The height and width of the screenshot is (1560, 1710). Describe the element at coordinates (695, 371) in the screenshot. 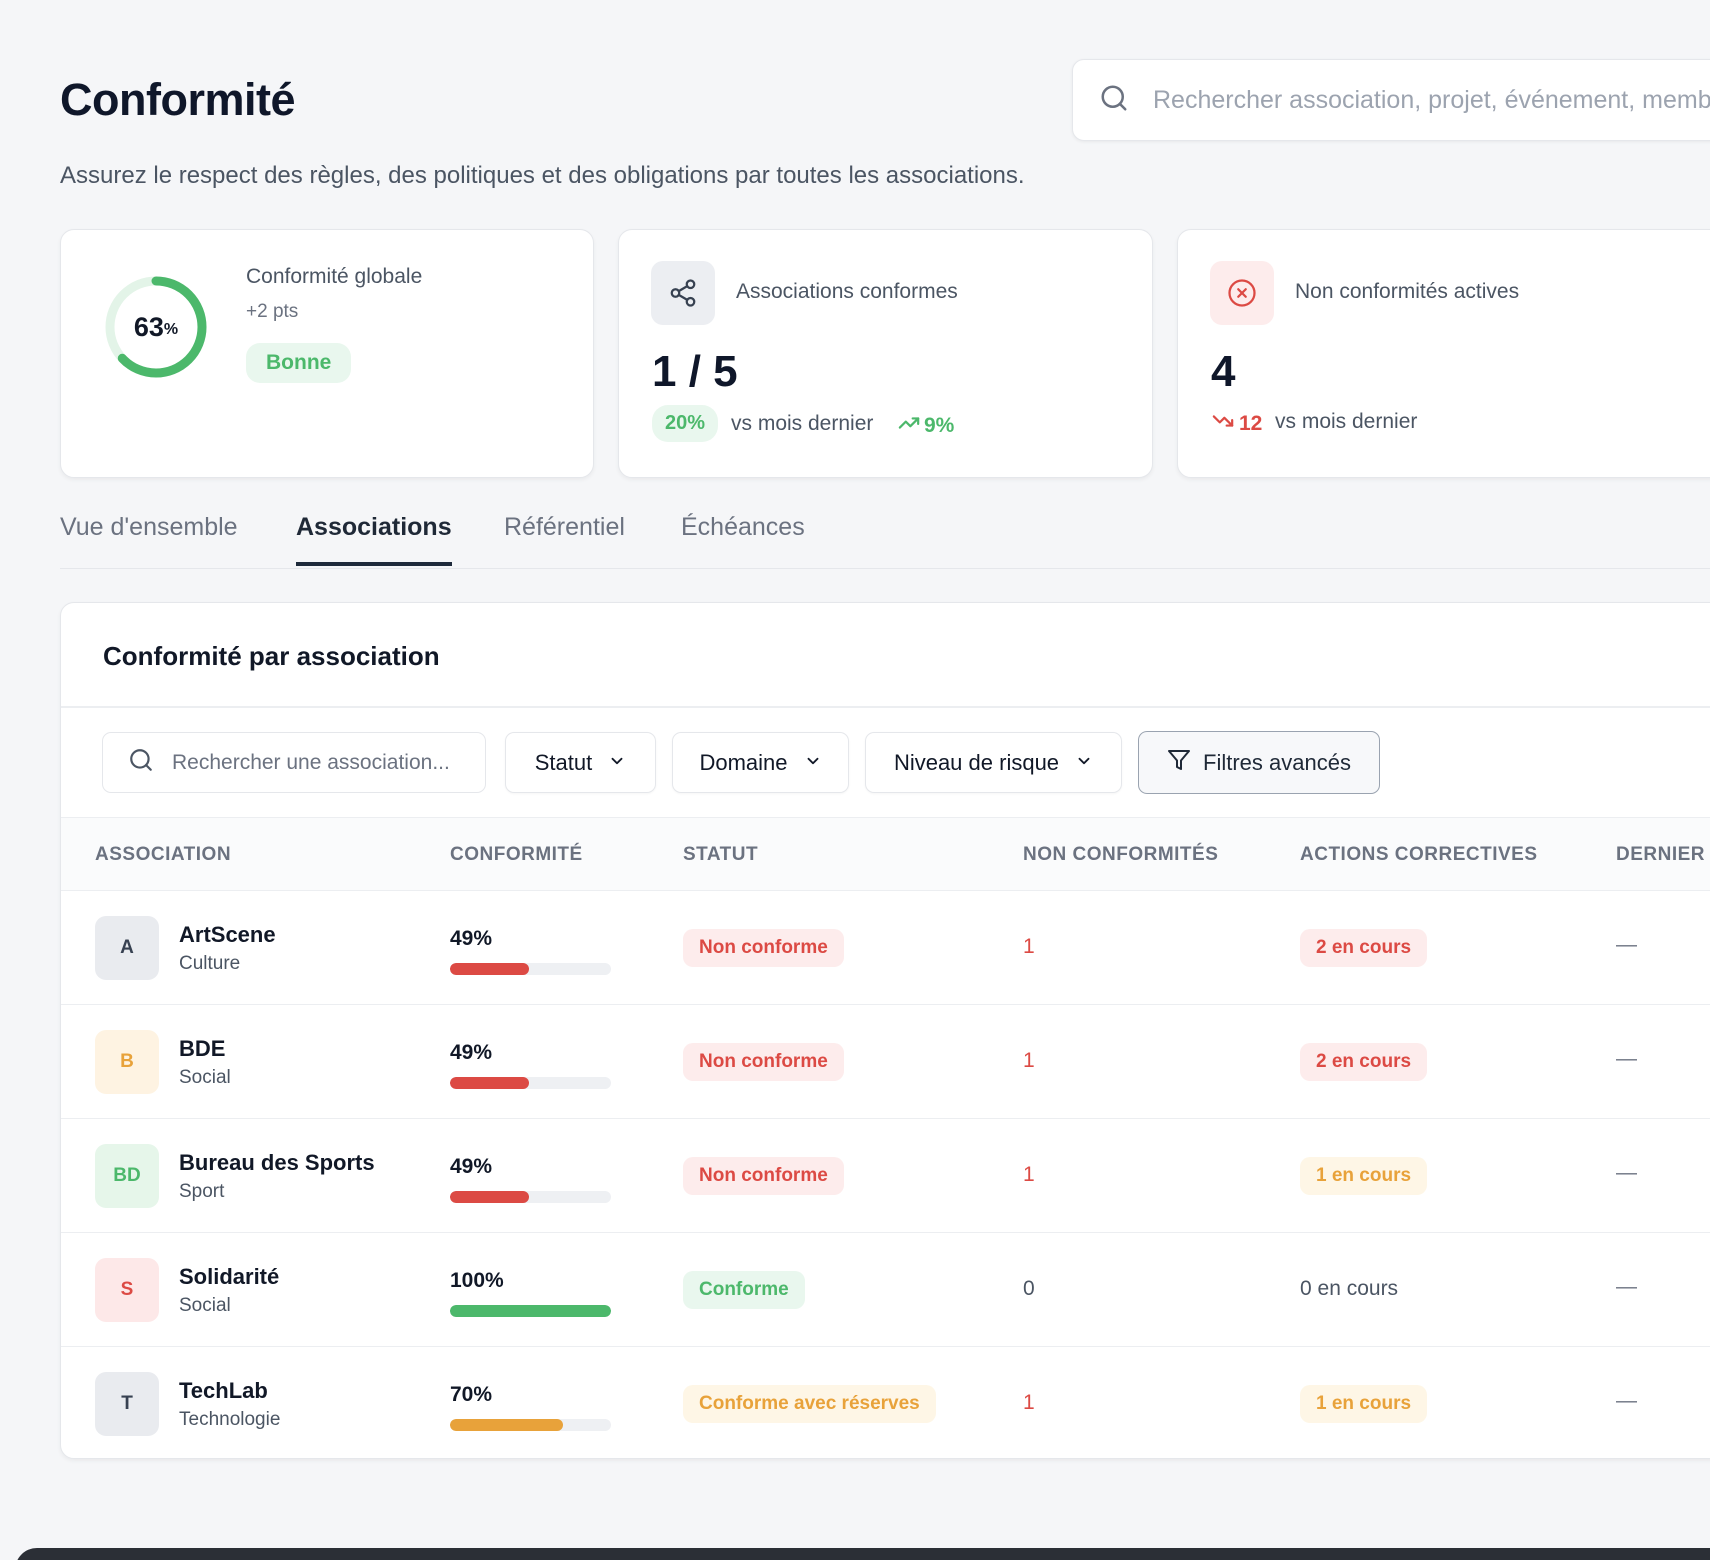

I see `kpi-compliant-value: 1 / 5` at that location.